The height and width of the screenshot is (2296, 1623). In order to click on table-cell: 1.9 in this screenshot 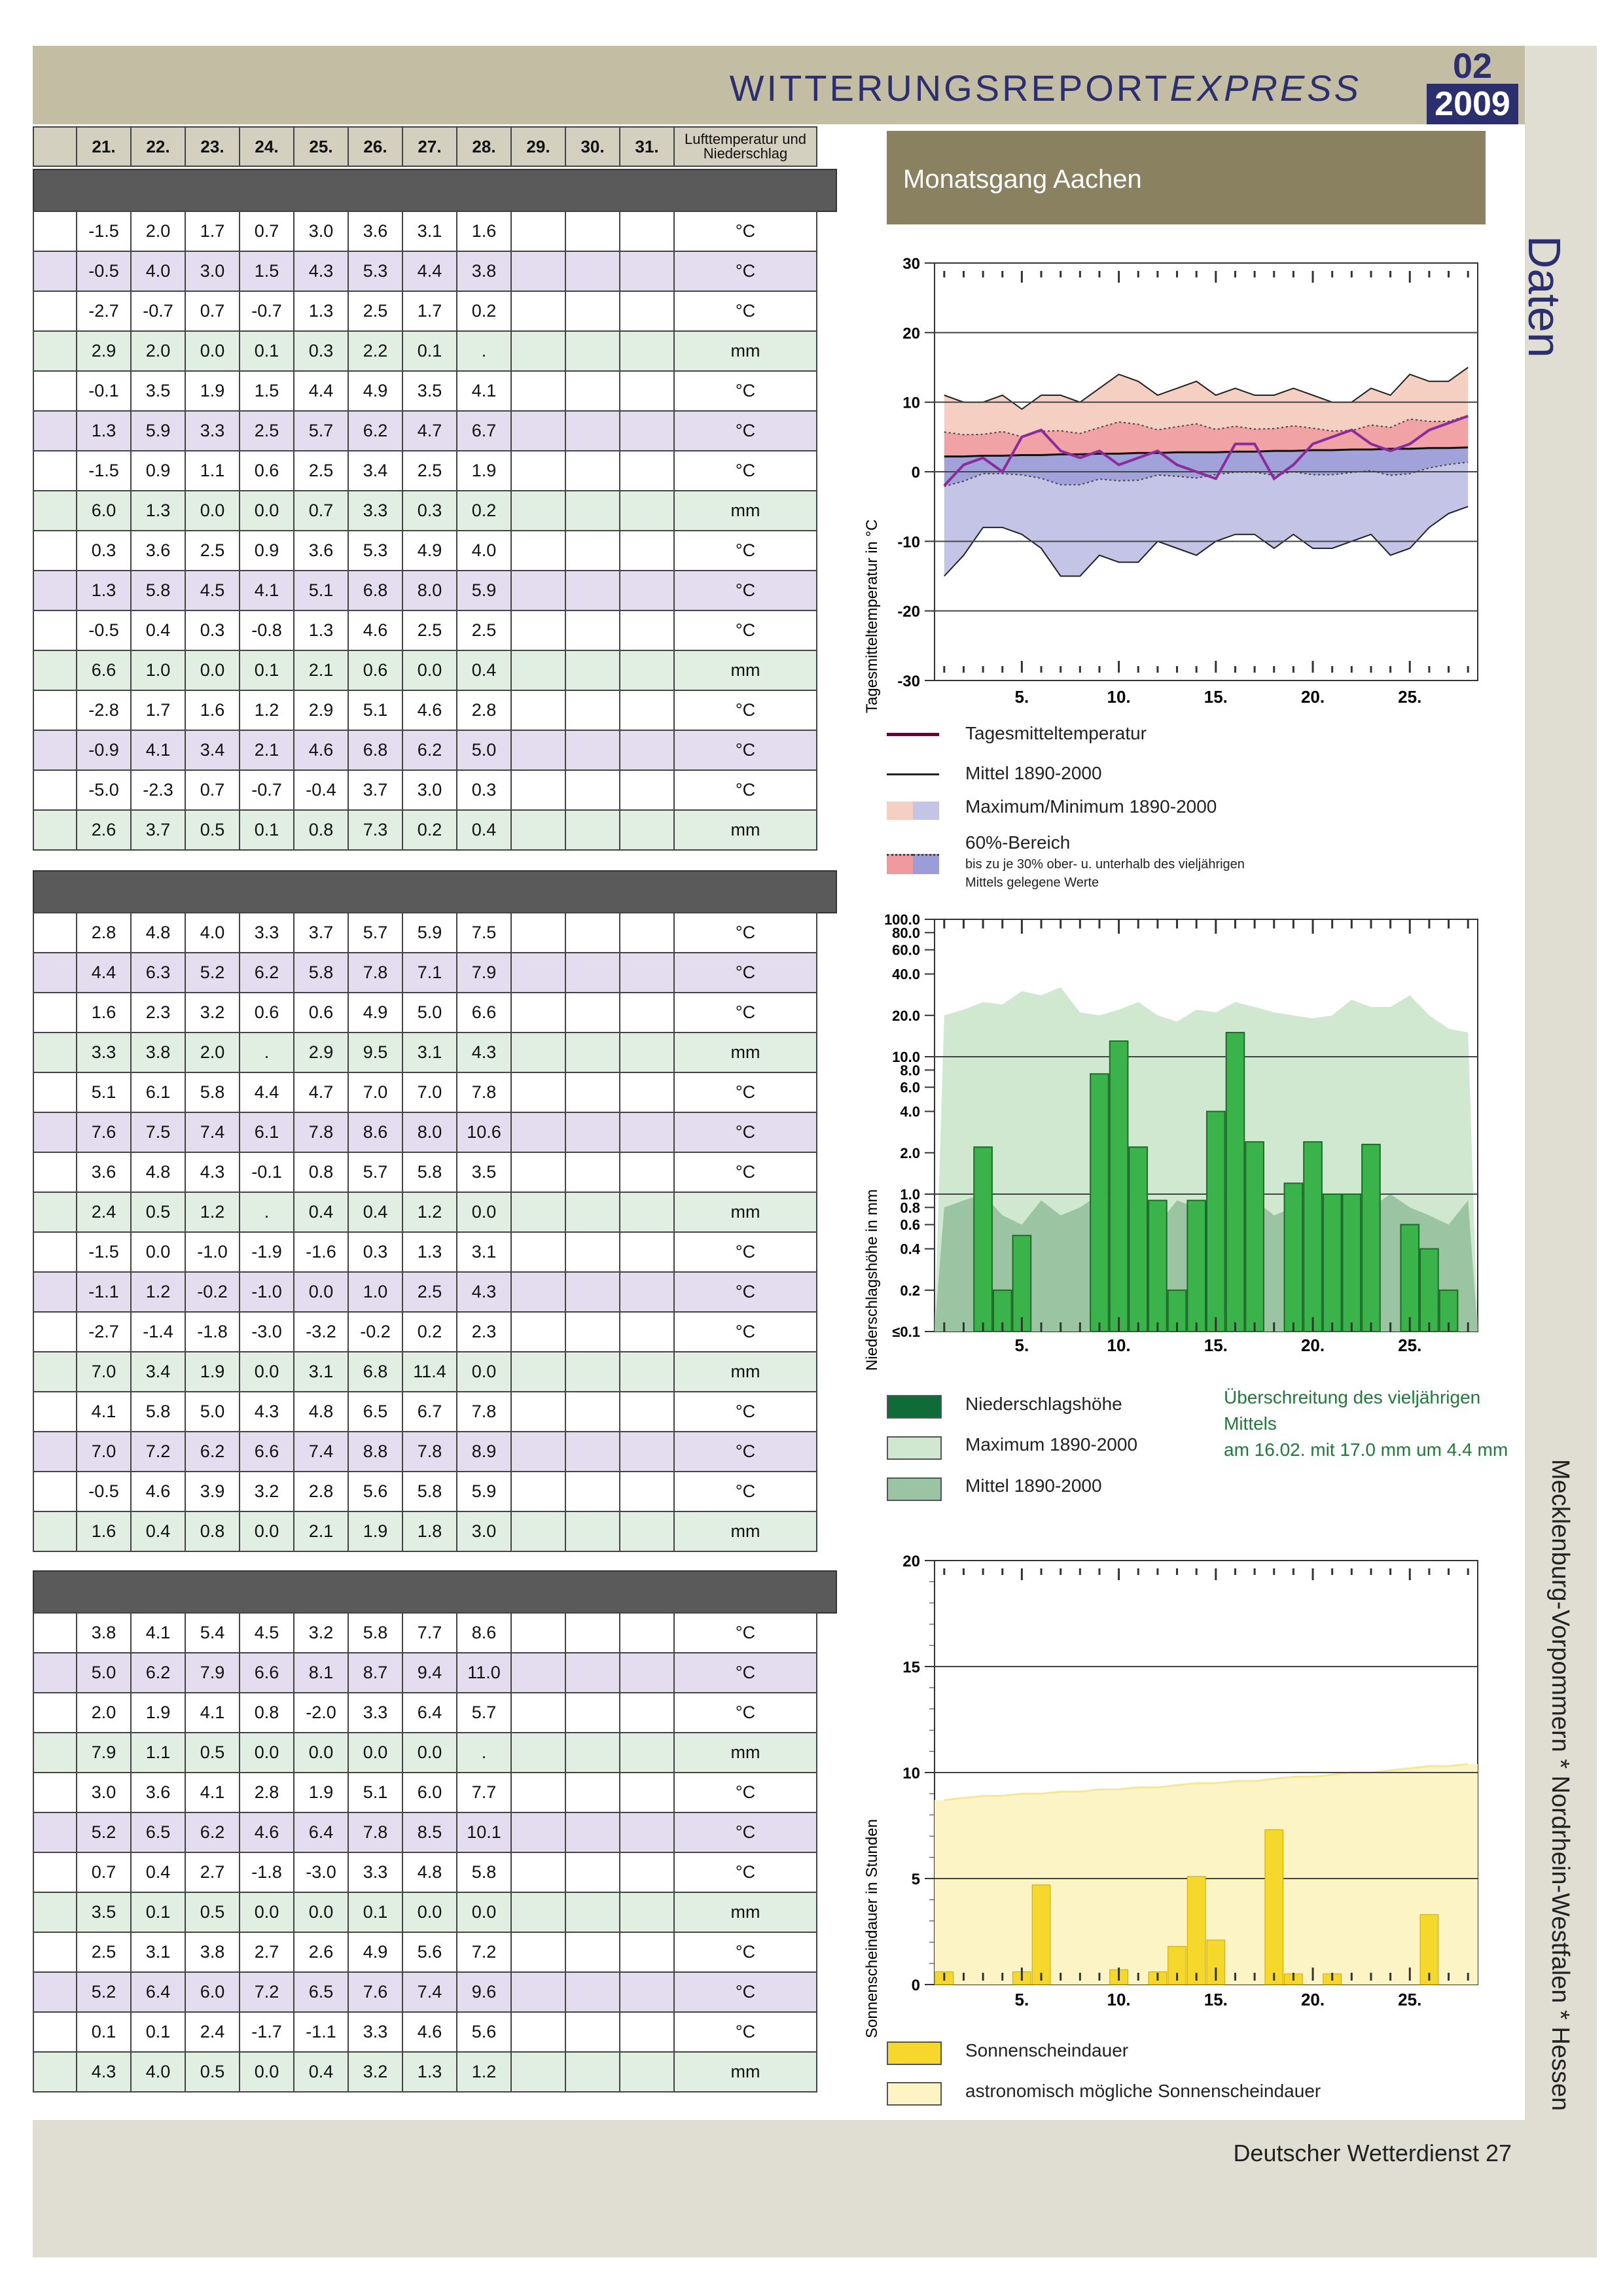, I will do `click(213, 391)`.